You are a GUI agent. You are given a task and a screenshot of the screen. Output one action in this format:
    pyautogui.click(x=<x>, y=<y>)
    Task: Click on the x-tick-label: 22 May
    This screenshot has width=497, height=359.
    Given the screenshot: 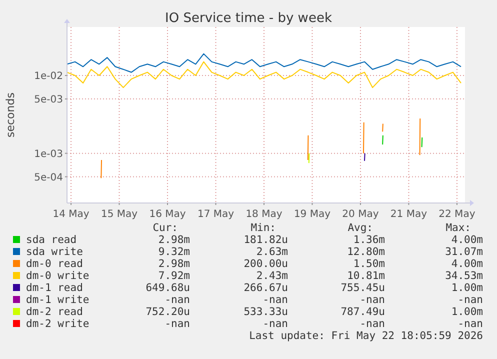 What is the action you would take?
    pyautogui.click(x=457, y=214)
    